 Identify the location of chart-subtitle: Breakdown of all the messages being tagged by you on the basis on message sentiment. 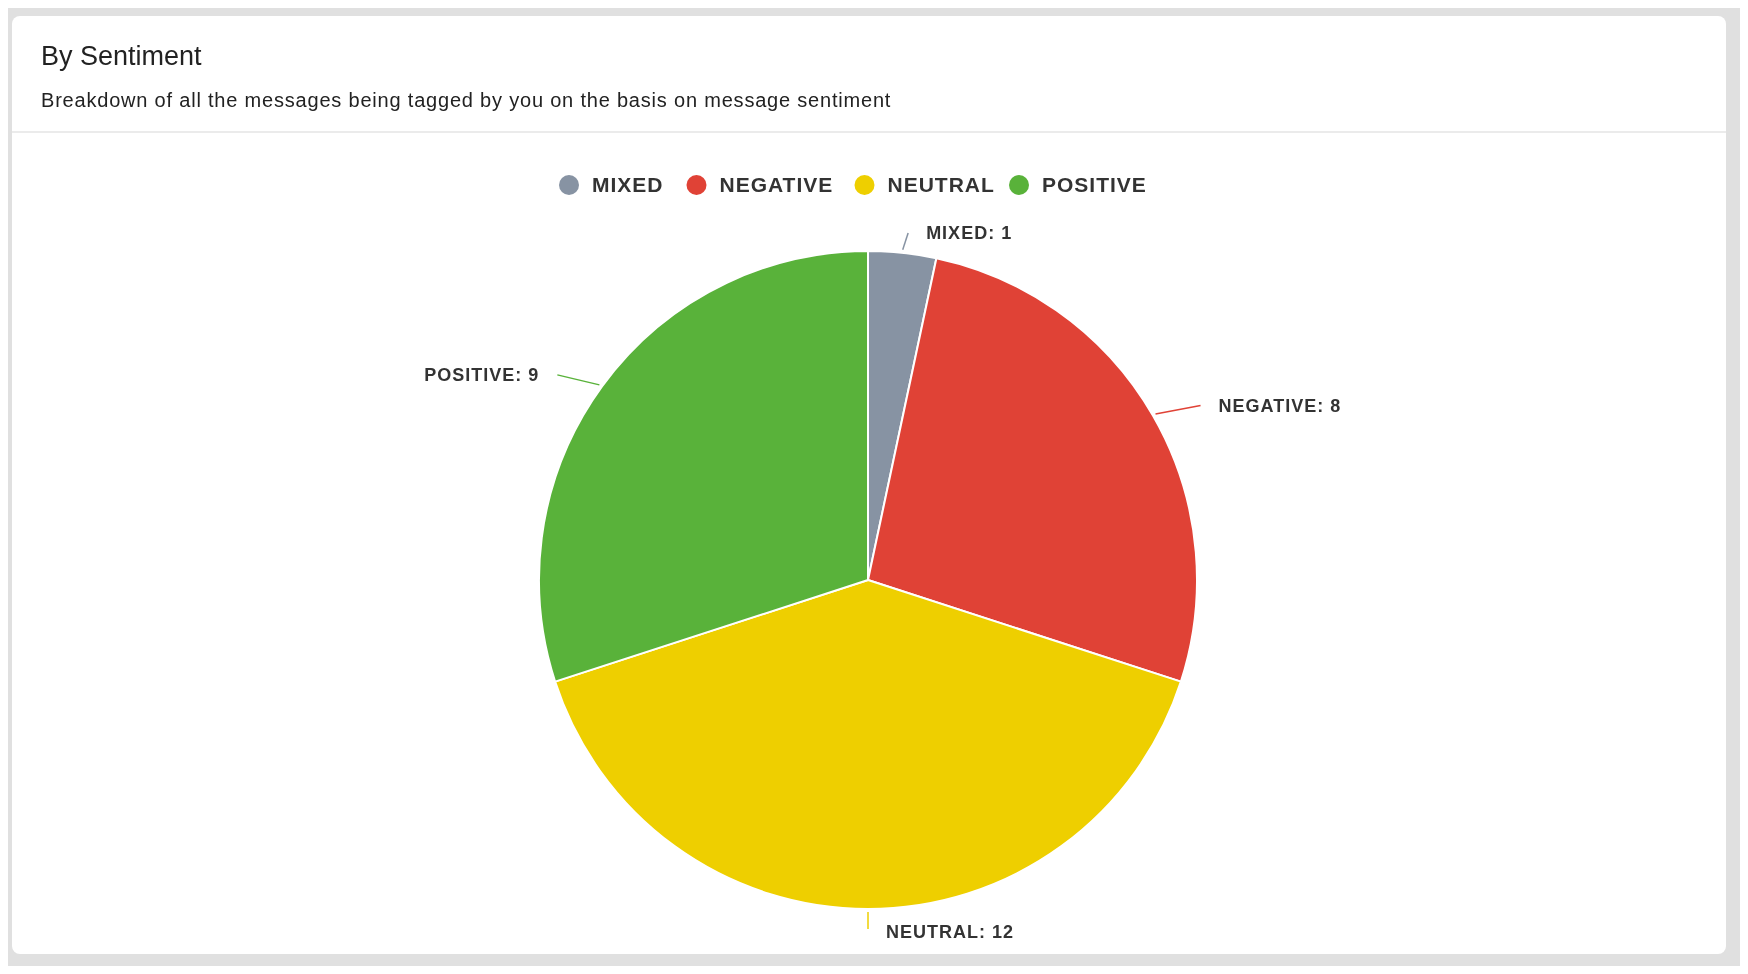
(466, 100).